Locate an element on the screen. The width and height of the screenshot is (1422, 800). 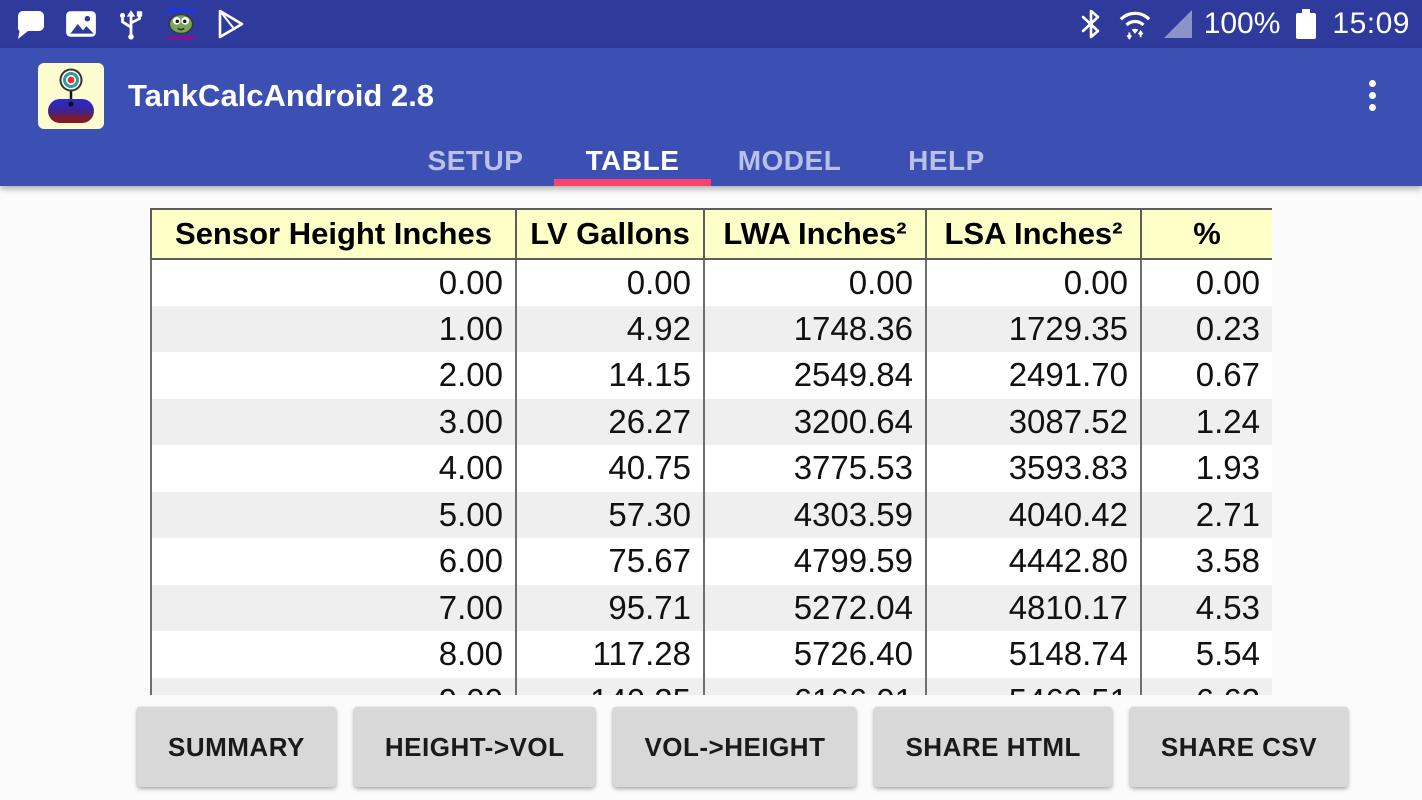
table-cell: 95.71 is located at coordinates (610, 607).